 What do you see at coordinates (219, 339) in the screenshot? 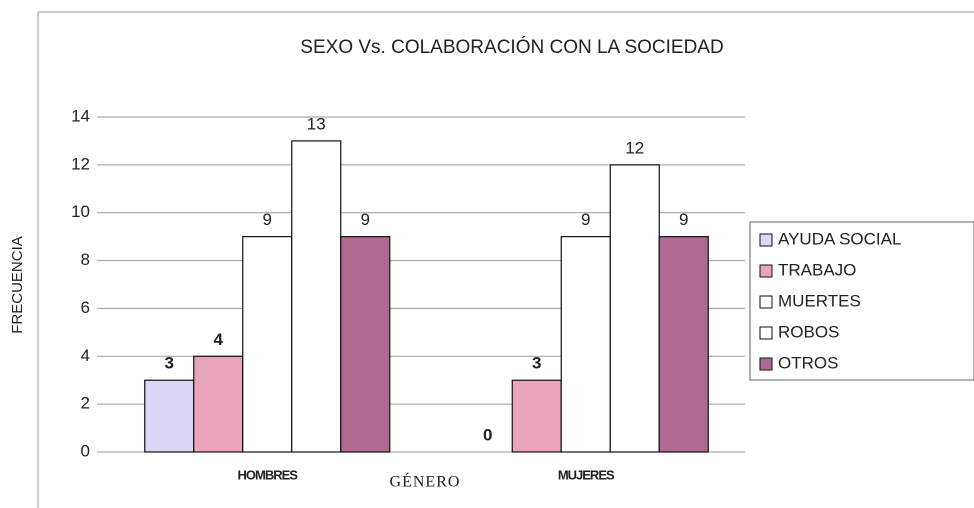
I see `data-label: 4` at bounding box center [219, 339].